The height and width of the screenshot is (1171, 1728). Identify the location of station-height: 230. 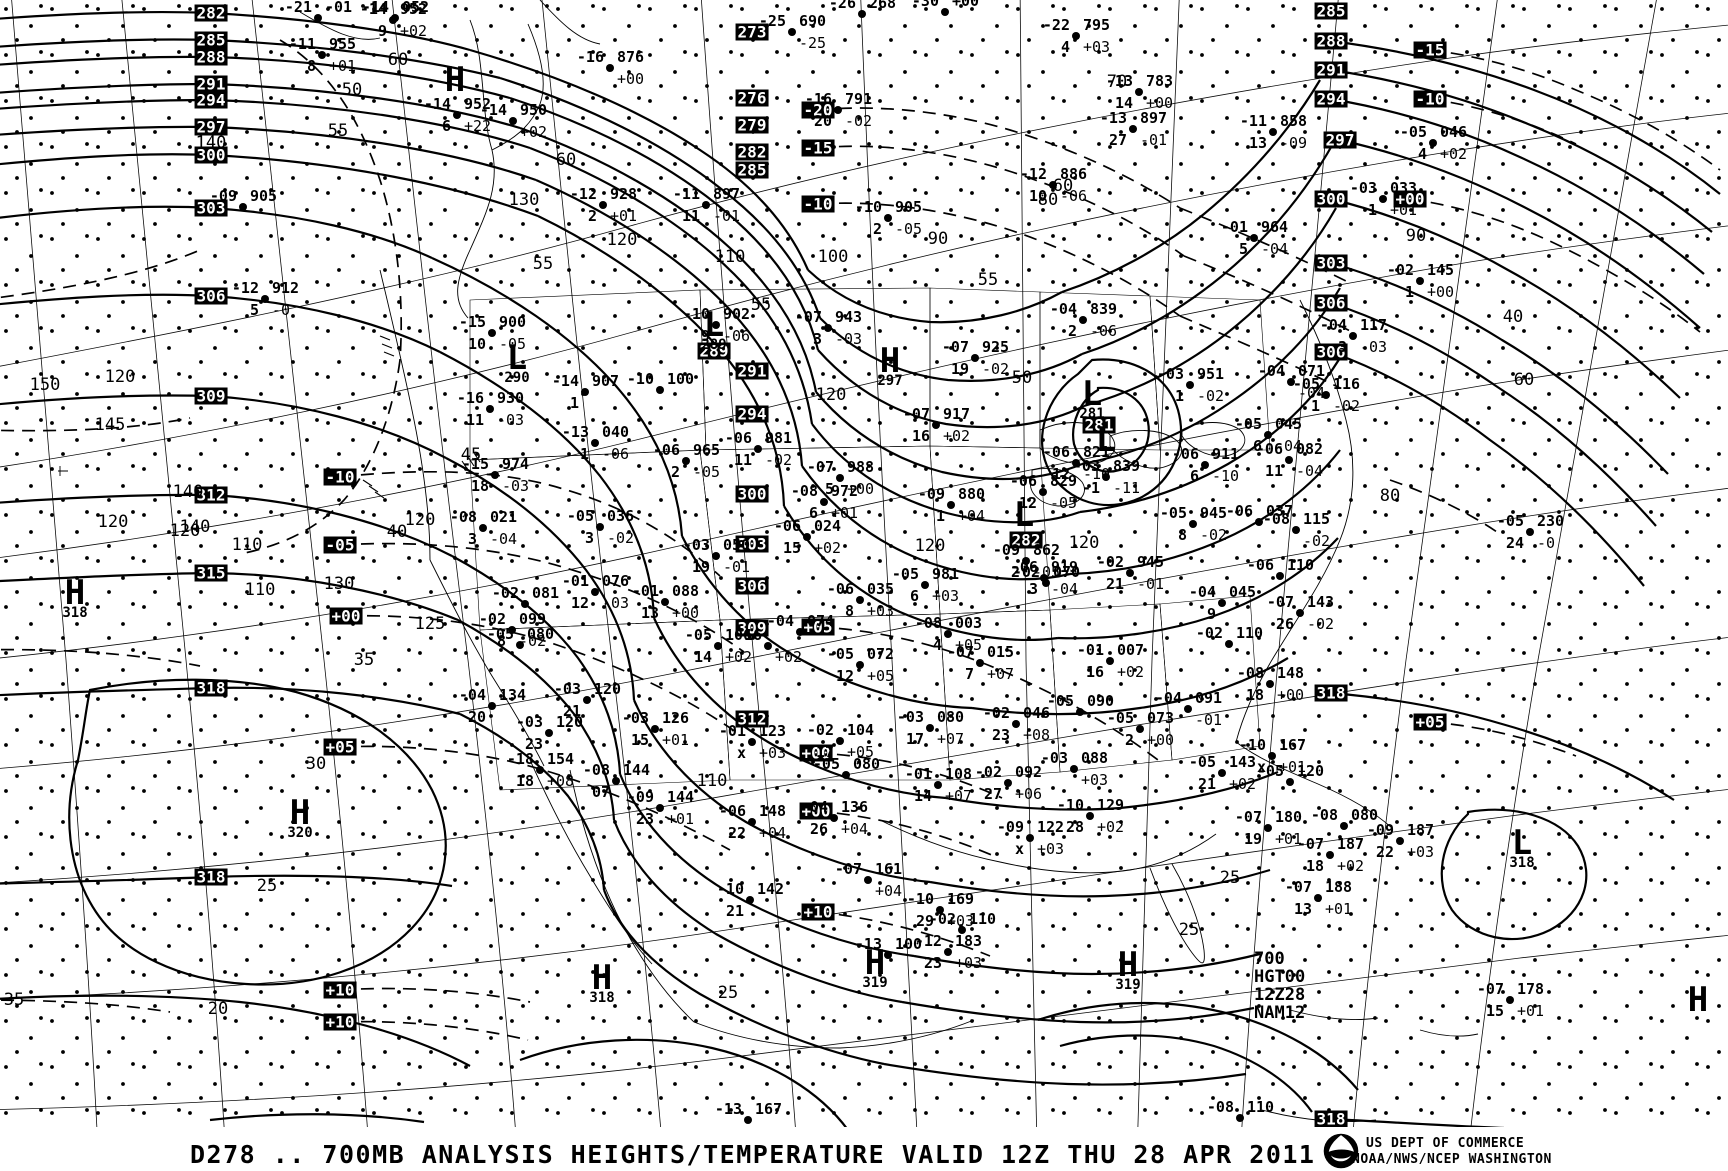
(1551, 521).